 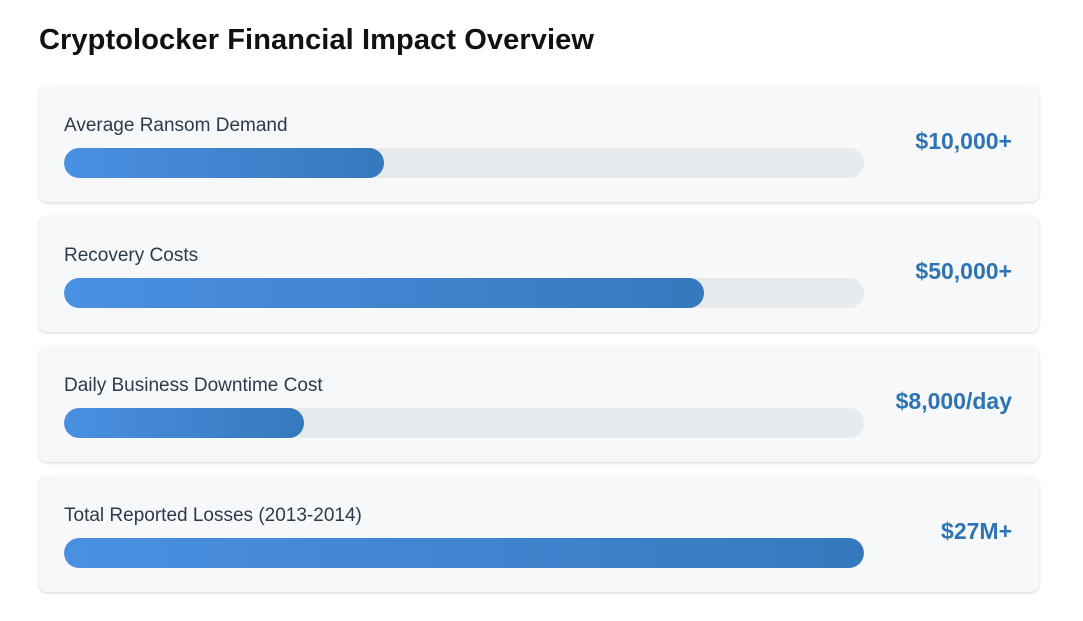 I want to click on metric-value: $50,000+, so click(x=963, y=271).